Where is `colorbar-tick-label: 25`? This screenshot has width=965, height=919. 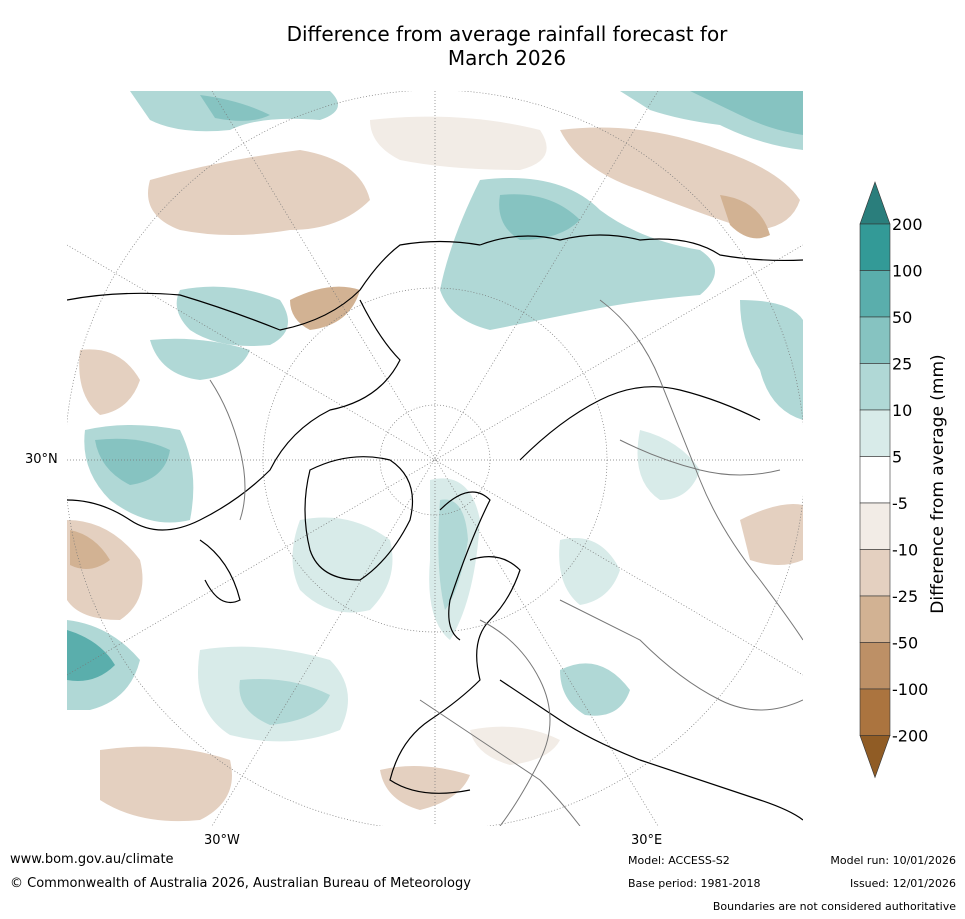 colorbar-tick-label: 25 is located at coordinates (902, 364).